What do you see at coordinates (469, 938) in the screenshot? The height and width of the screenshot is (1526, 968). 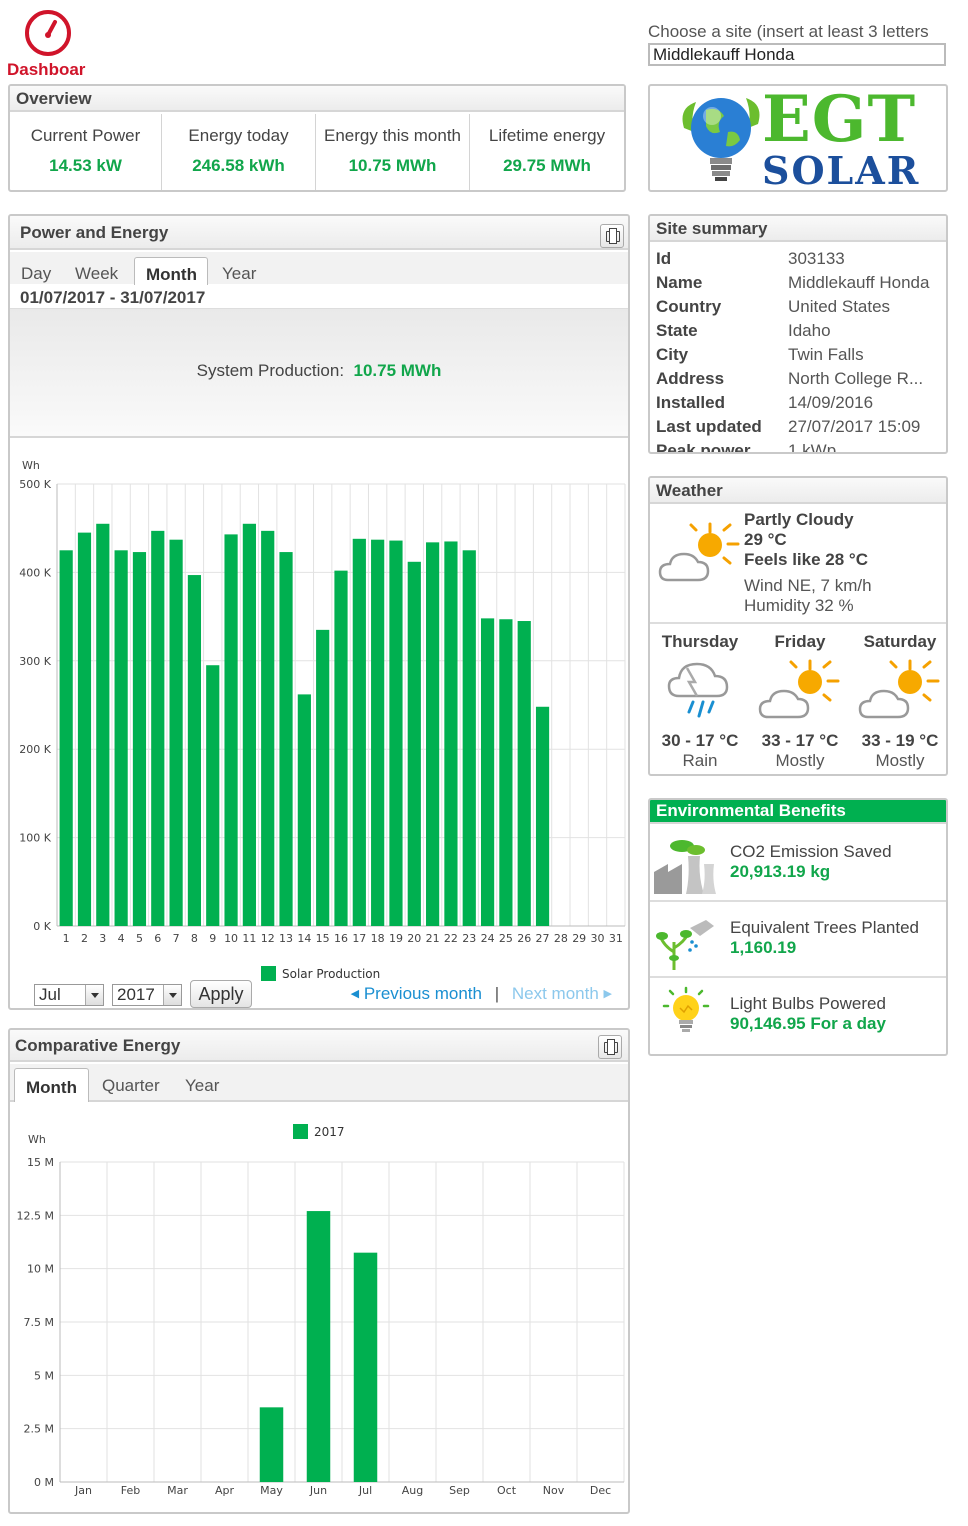 I see `x-tick-label: 23` at bounding box center [469, 938].